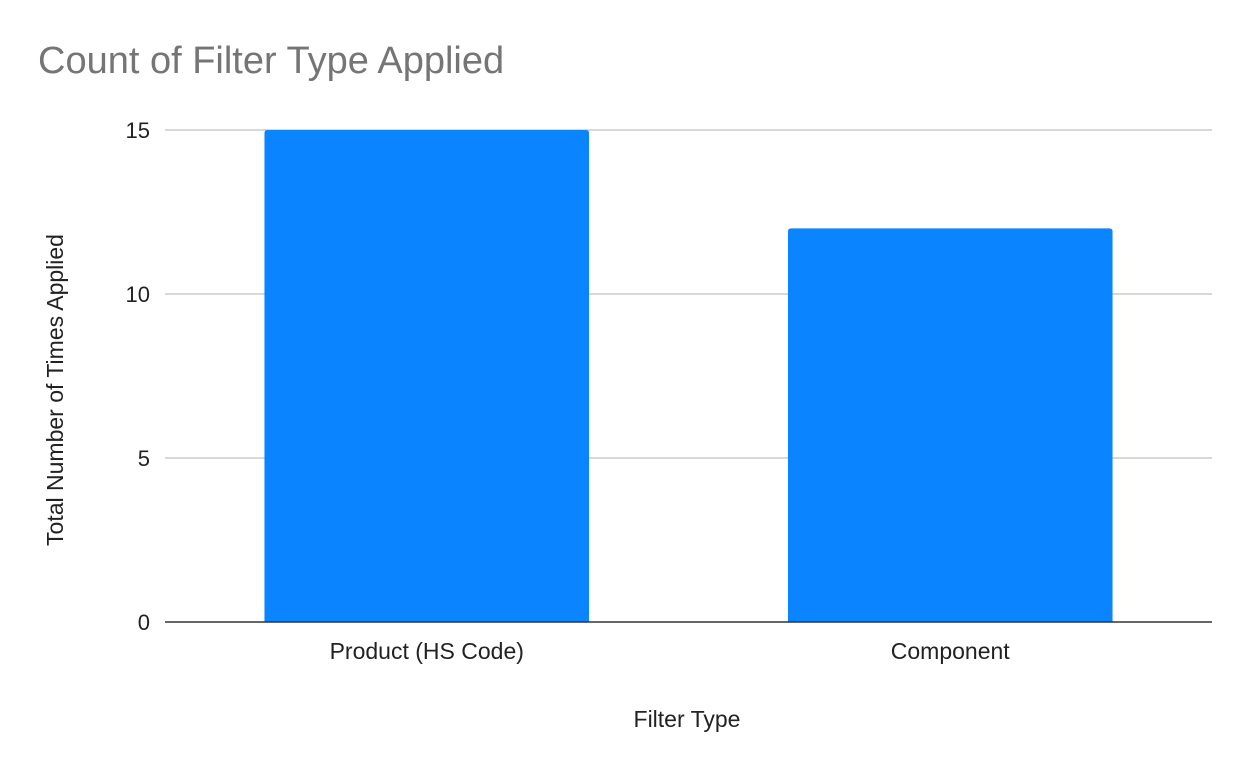 This screenshot has width=1250, height=773. Describe the element at coordinates (138, 130) in the screenshot. I see `y-tick-label: 15` at that location.